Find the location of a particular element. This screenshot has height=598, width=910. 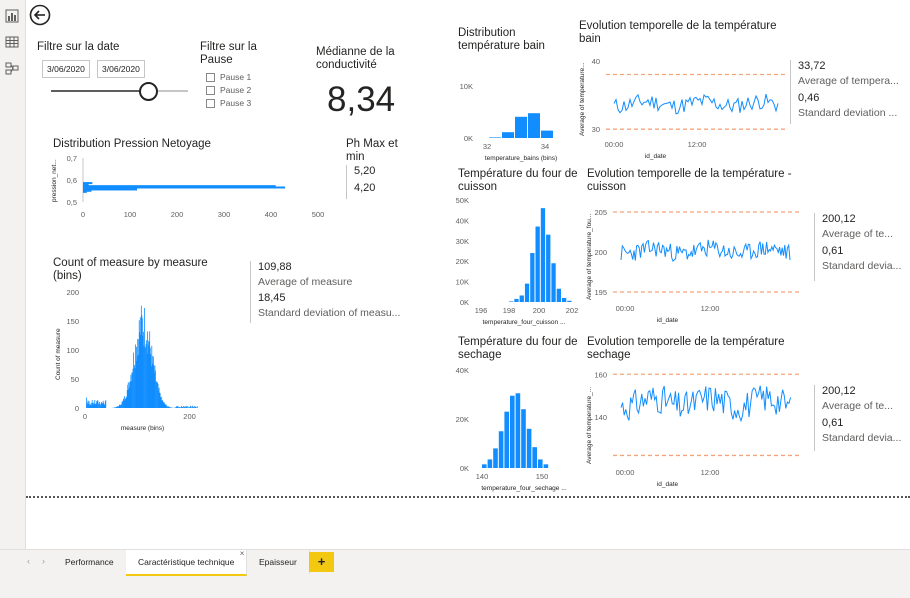

bain_line-x-axis-label: id_date is located at coordinates (656, 156).